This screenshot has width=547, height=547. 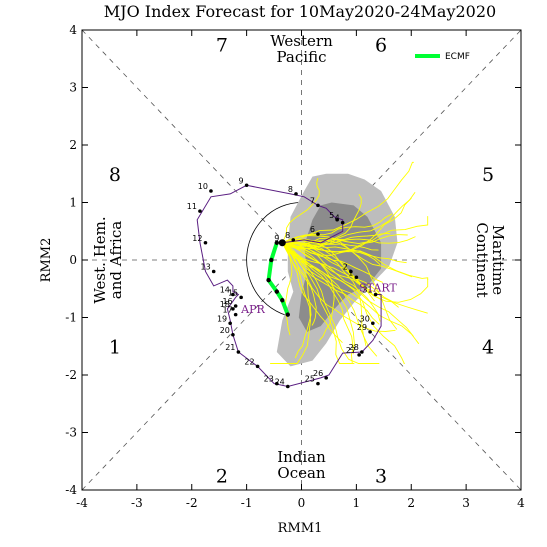 I want to click on y-tick-label: 4, so click(x=73, y=30).